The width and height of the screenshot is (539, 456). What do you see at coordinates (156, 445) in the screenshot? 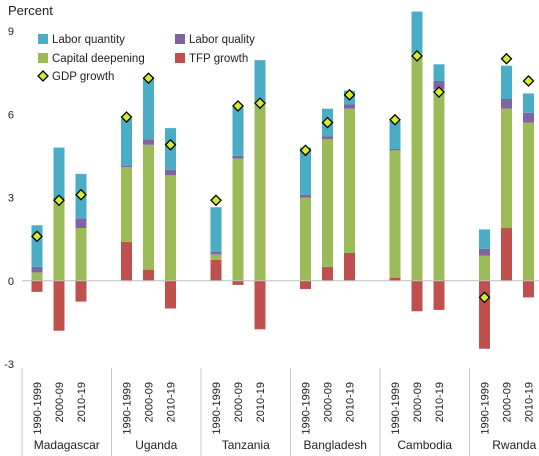
I see `x-group-label: Uganda` at bounding box center [156, 445].